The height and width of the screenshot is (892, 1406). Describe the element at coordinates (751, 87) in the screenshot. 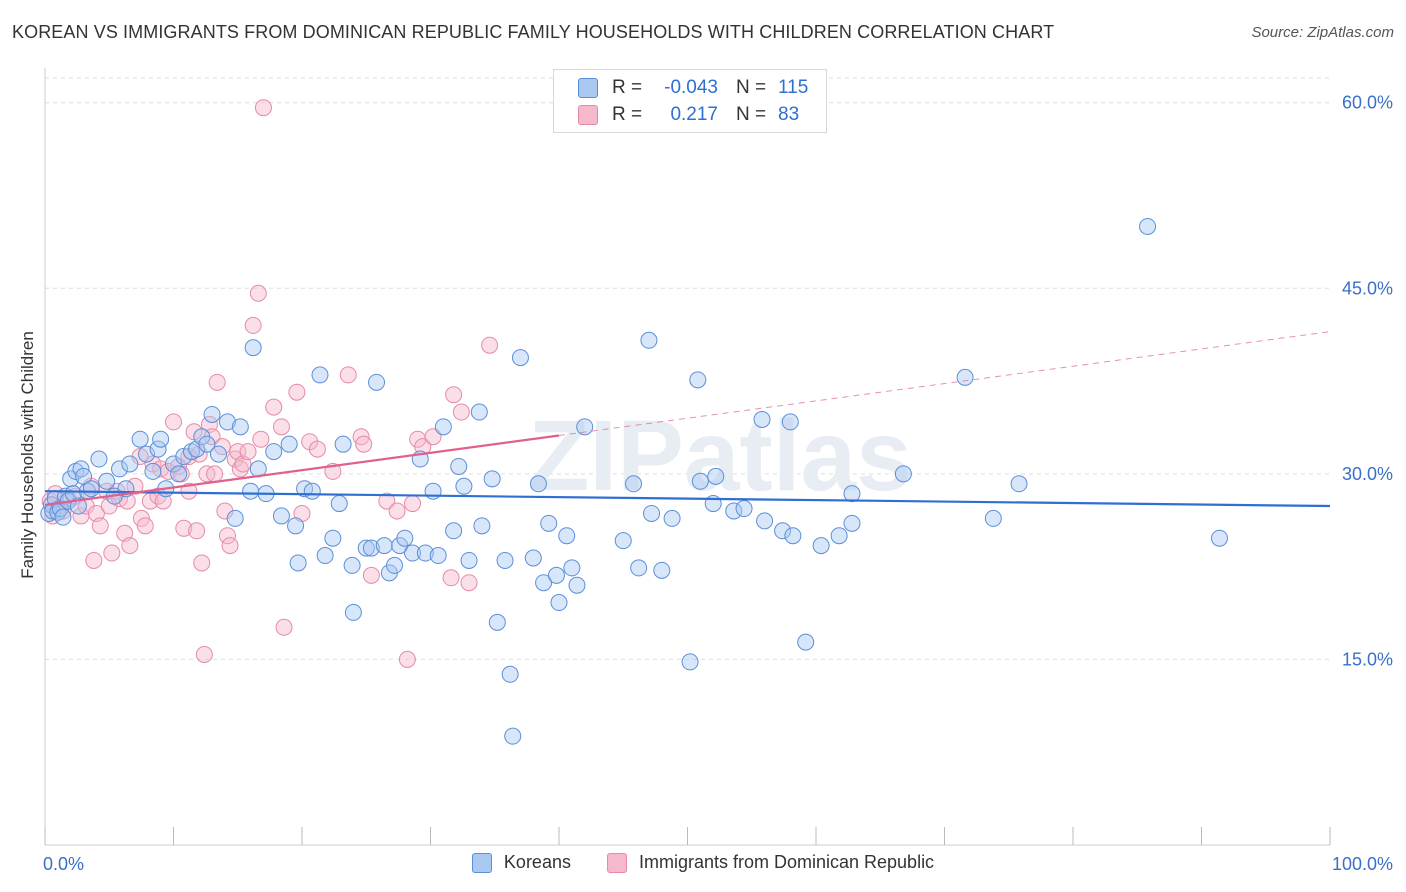

I see `n-label: N =` at that location.